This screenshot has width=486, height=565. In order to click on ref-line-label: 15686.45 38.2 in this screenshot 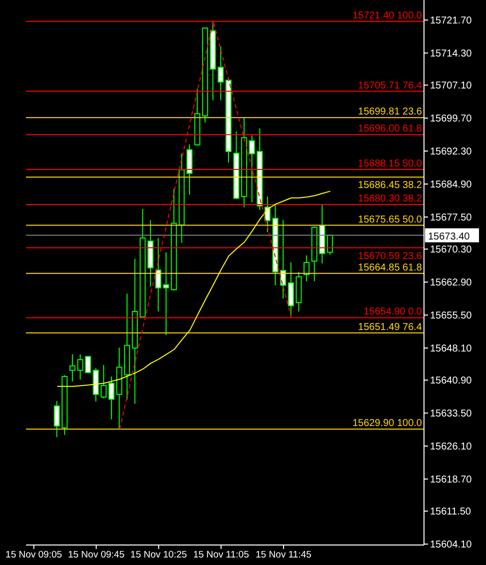, I will do `click(390, 186)`.